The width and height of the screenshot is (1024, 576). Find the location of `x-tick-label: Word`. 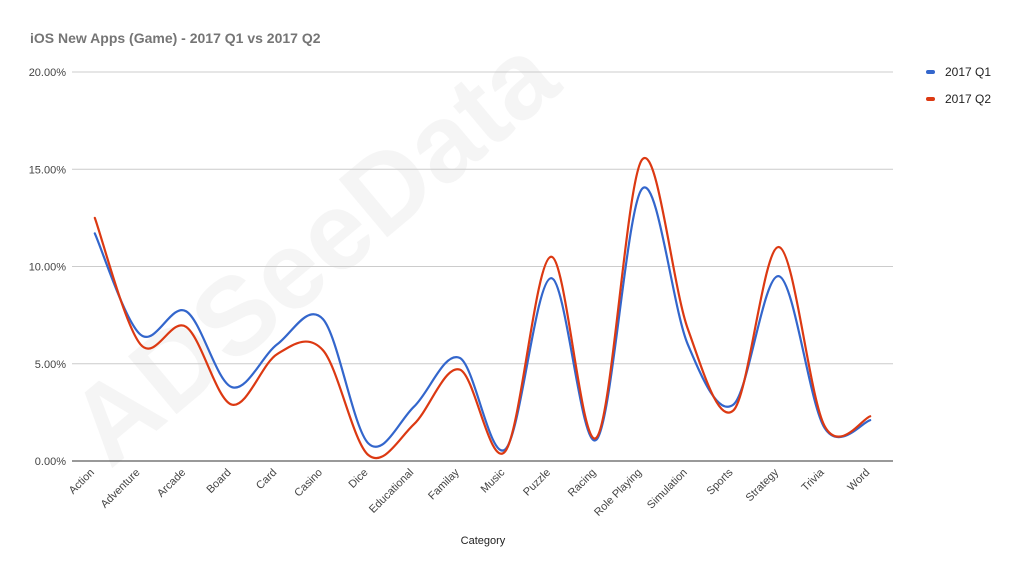

x-tick-label: Word is located at coordinates (858, 480).